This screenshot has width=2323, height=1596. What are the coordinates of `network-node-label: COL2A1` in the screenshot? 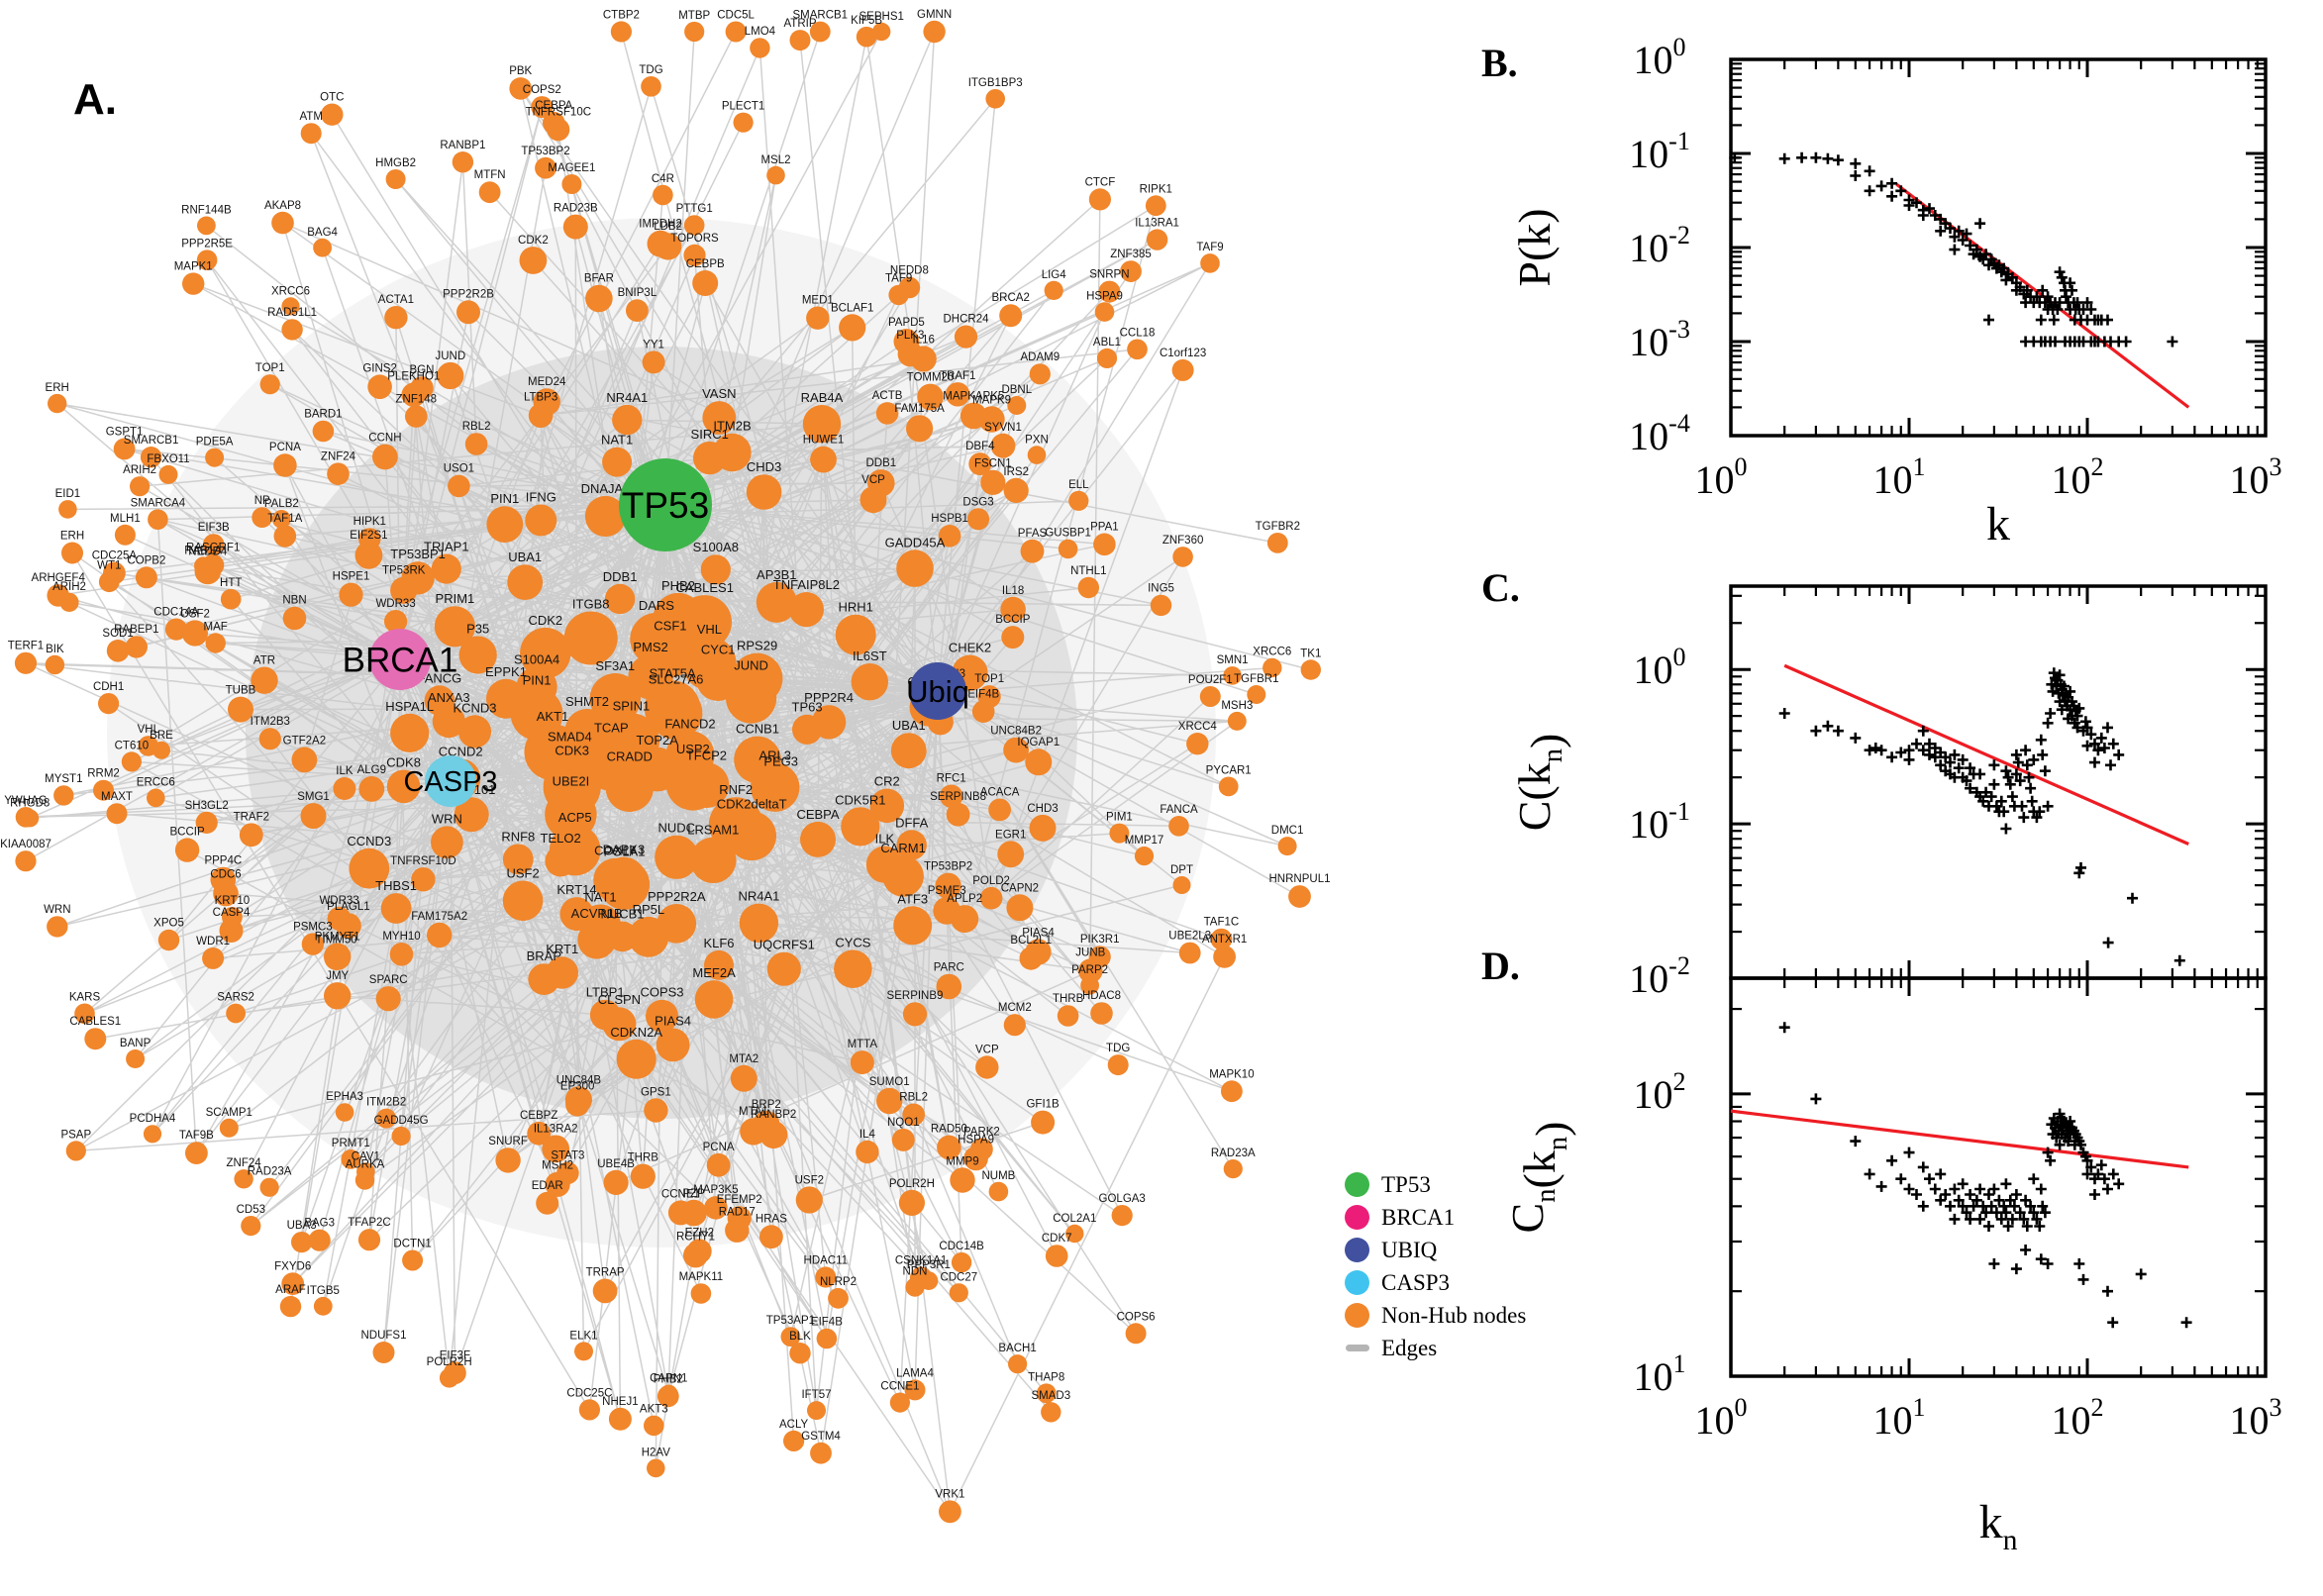 It's located at (1074, 1219).